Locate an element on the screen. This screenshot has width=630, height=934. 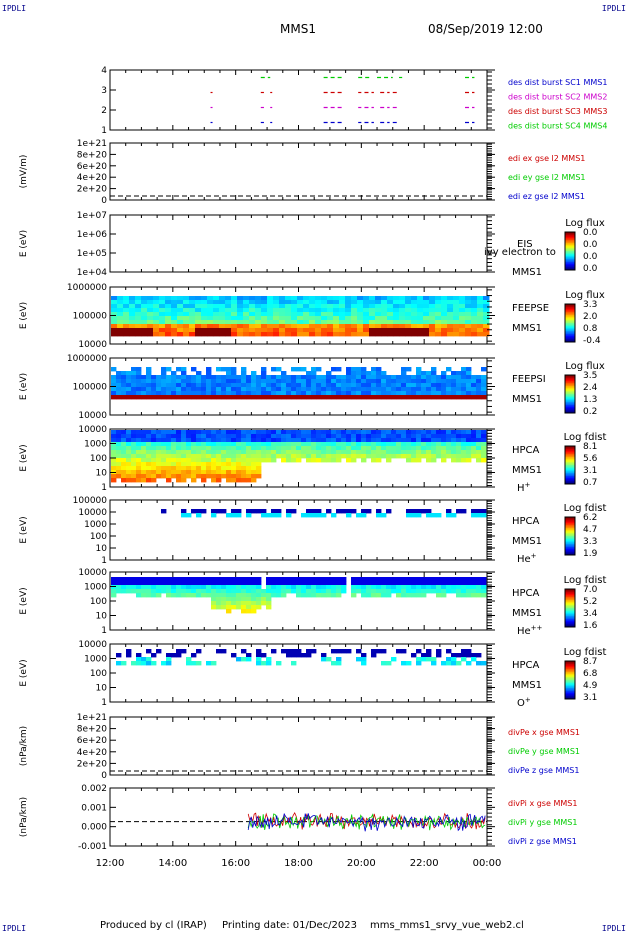
colorbar-tick: 2.0 is located at coordinates (590, 317).